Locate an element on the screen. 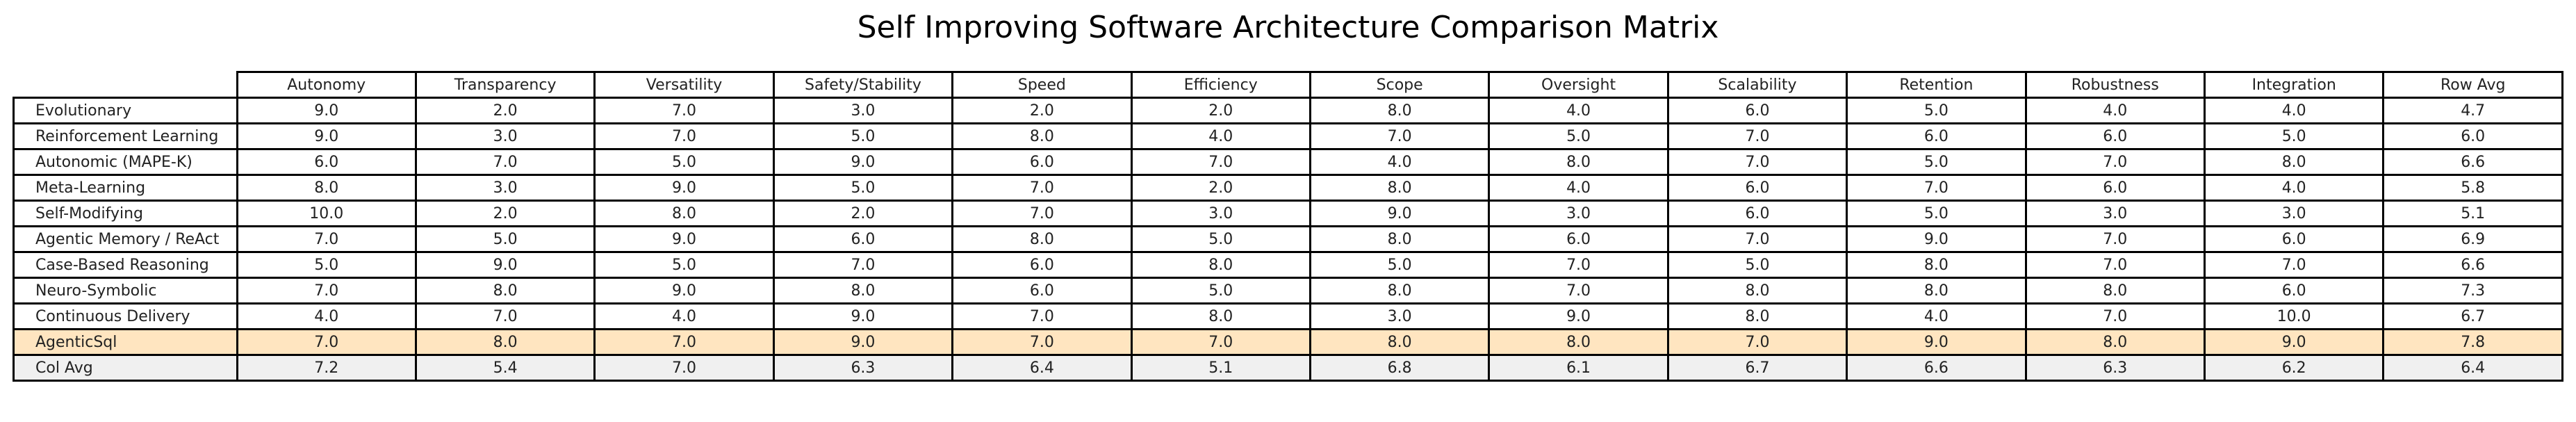  table-cell-oversight: 6.1 is located at coordinates (1578, 368).